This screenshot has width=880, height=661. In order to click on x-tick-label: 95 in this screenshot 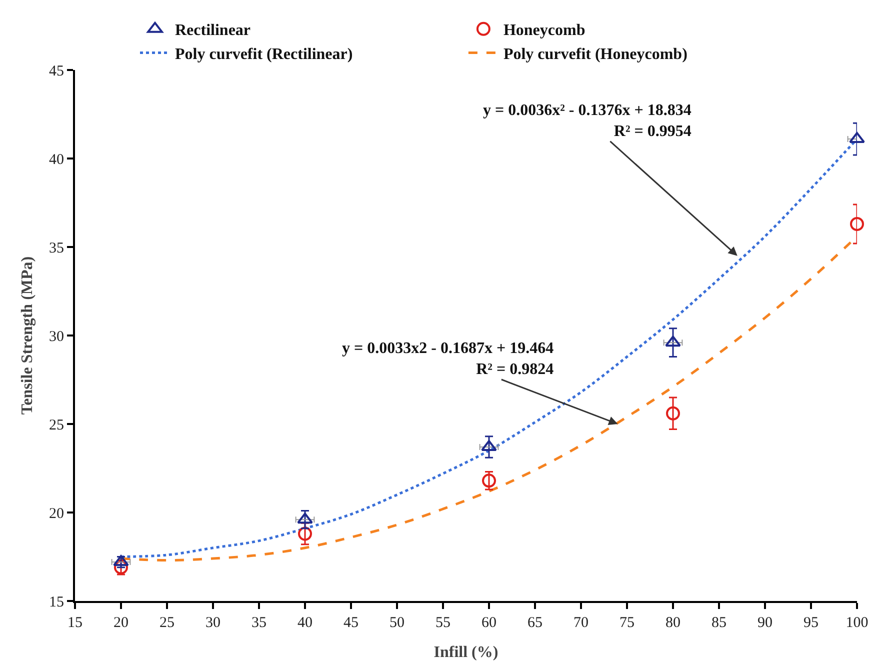, I will do `click(811, 623)`.